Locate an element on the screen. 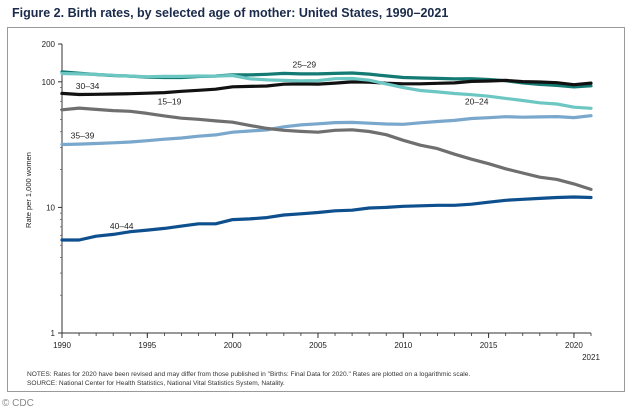  y-tick-label: 1 is located at coordinates (53, 333).